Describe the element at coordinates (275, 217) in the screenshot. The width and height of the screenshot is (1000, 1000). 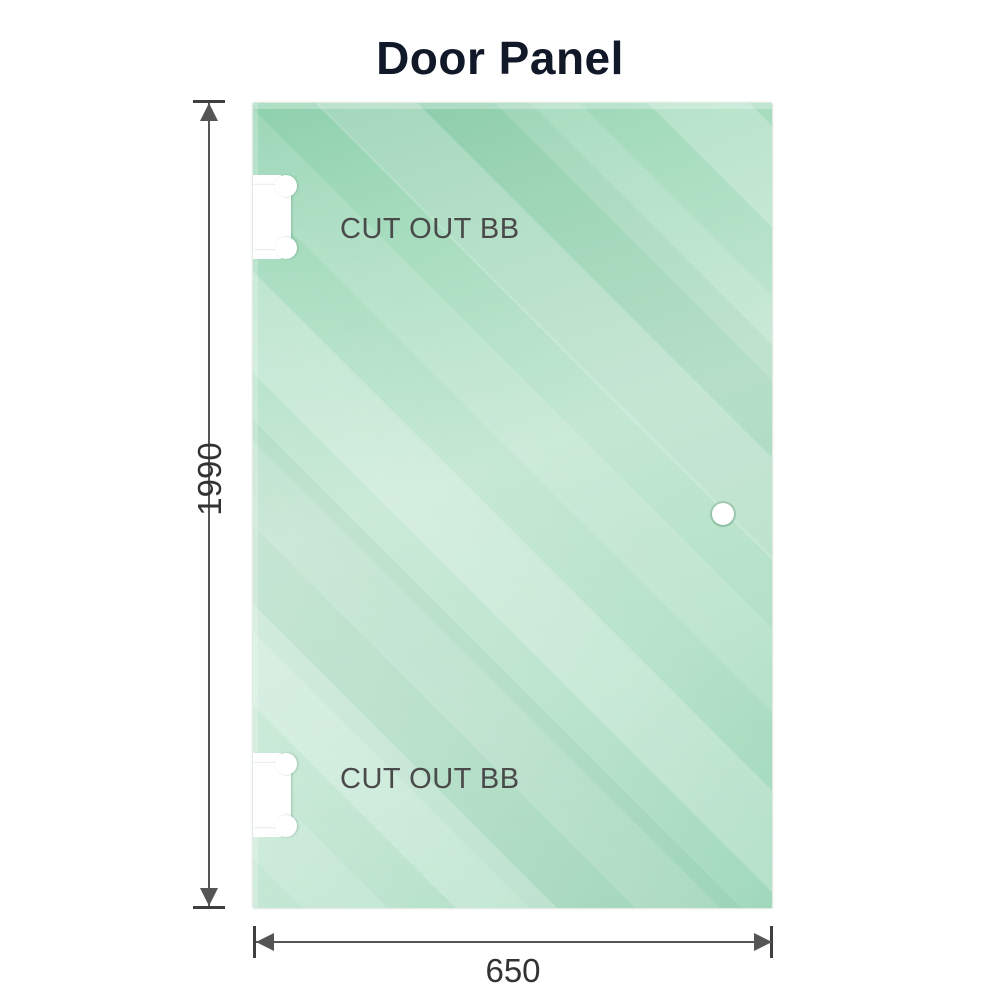
I see `cutout-top` at that location.